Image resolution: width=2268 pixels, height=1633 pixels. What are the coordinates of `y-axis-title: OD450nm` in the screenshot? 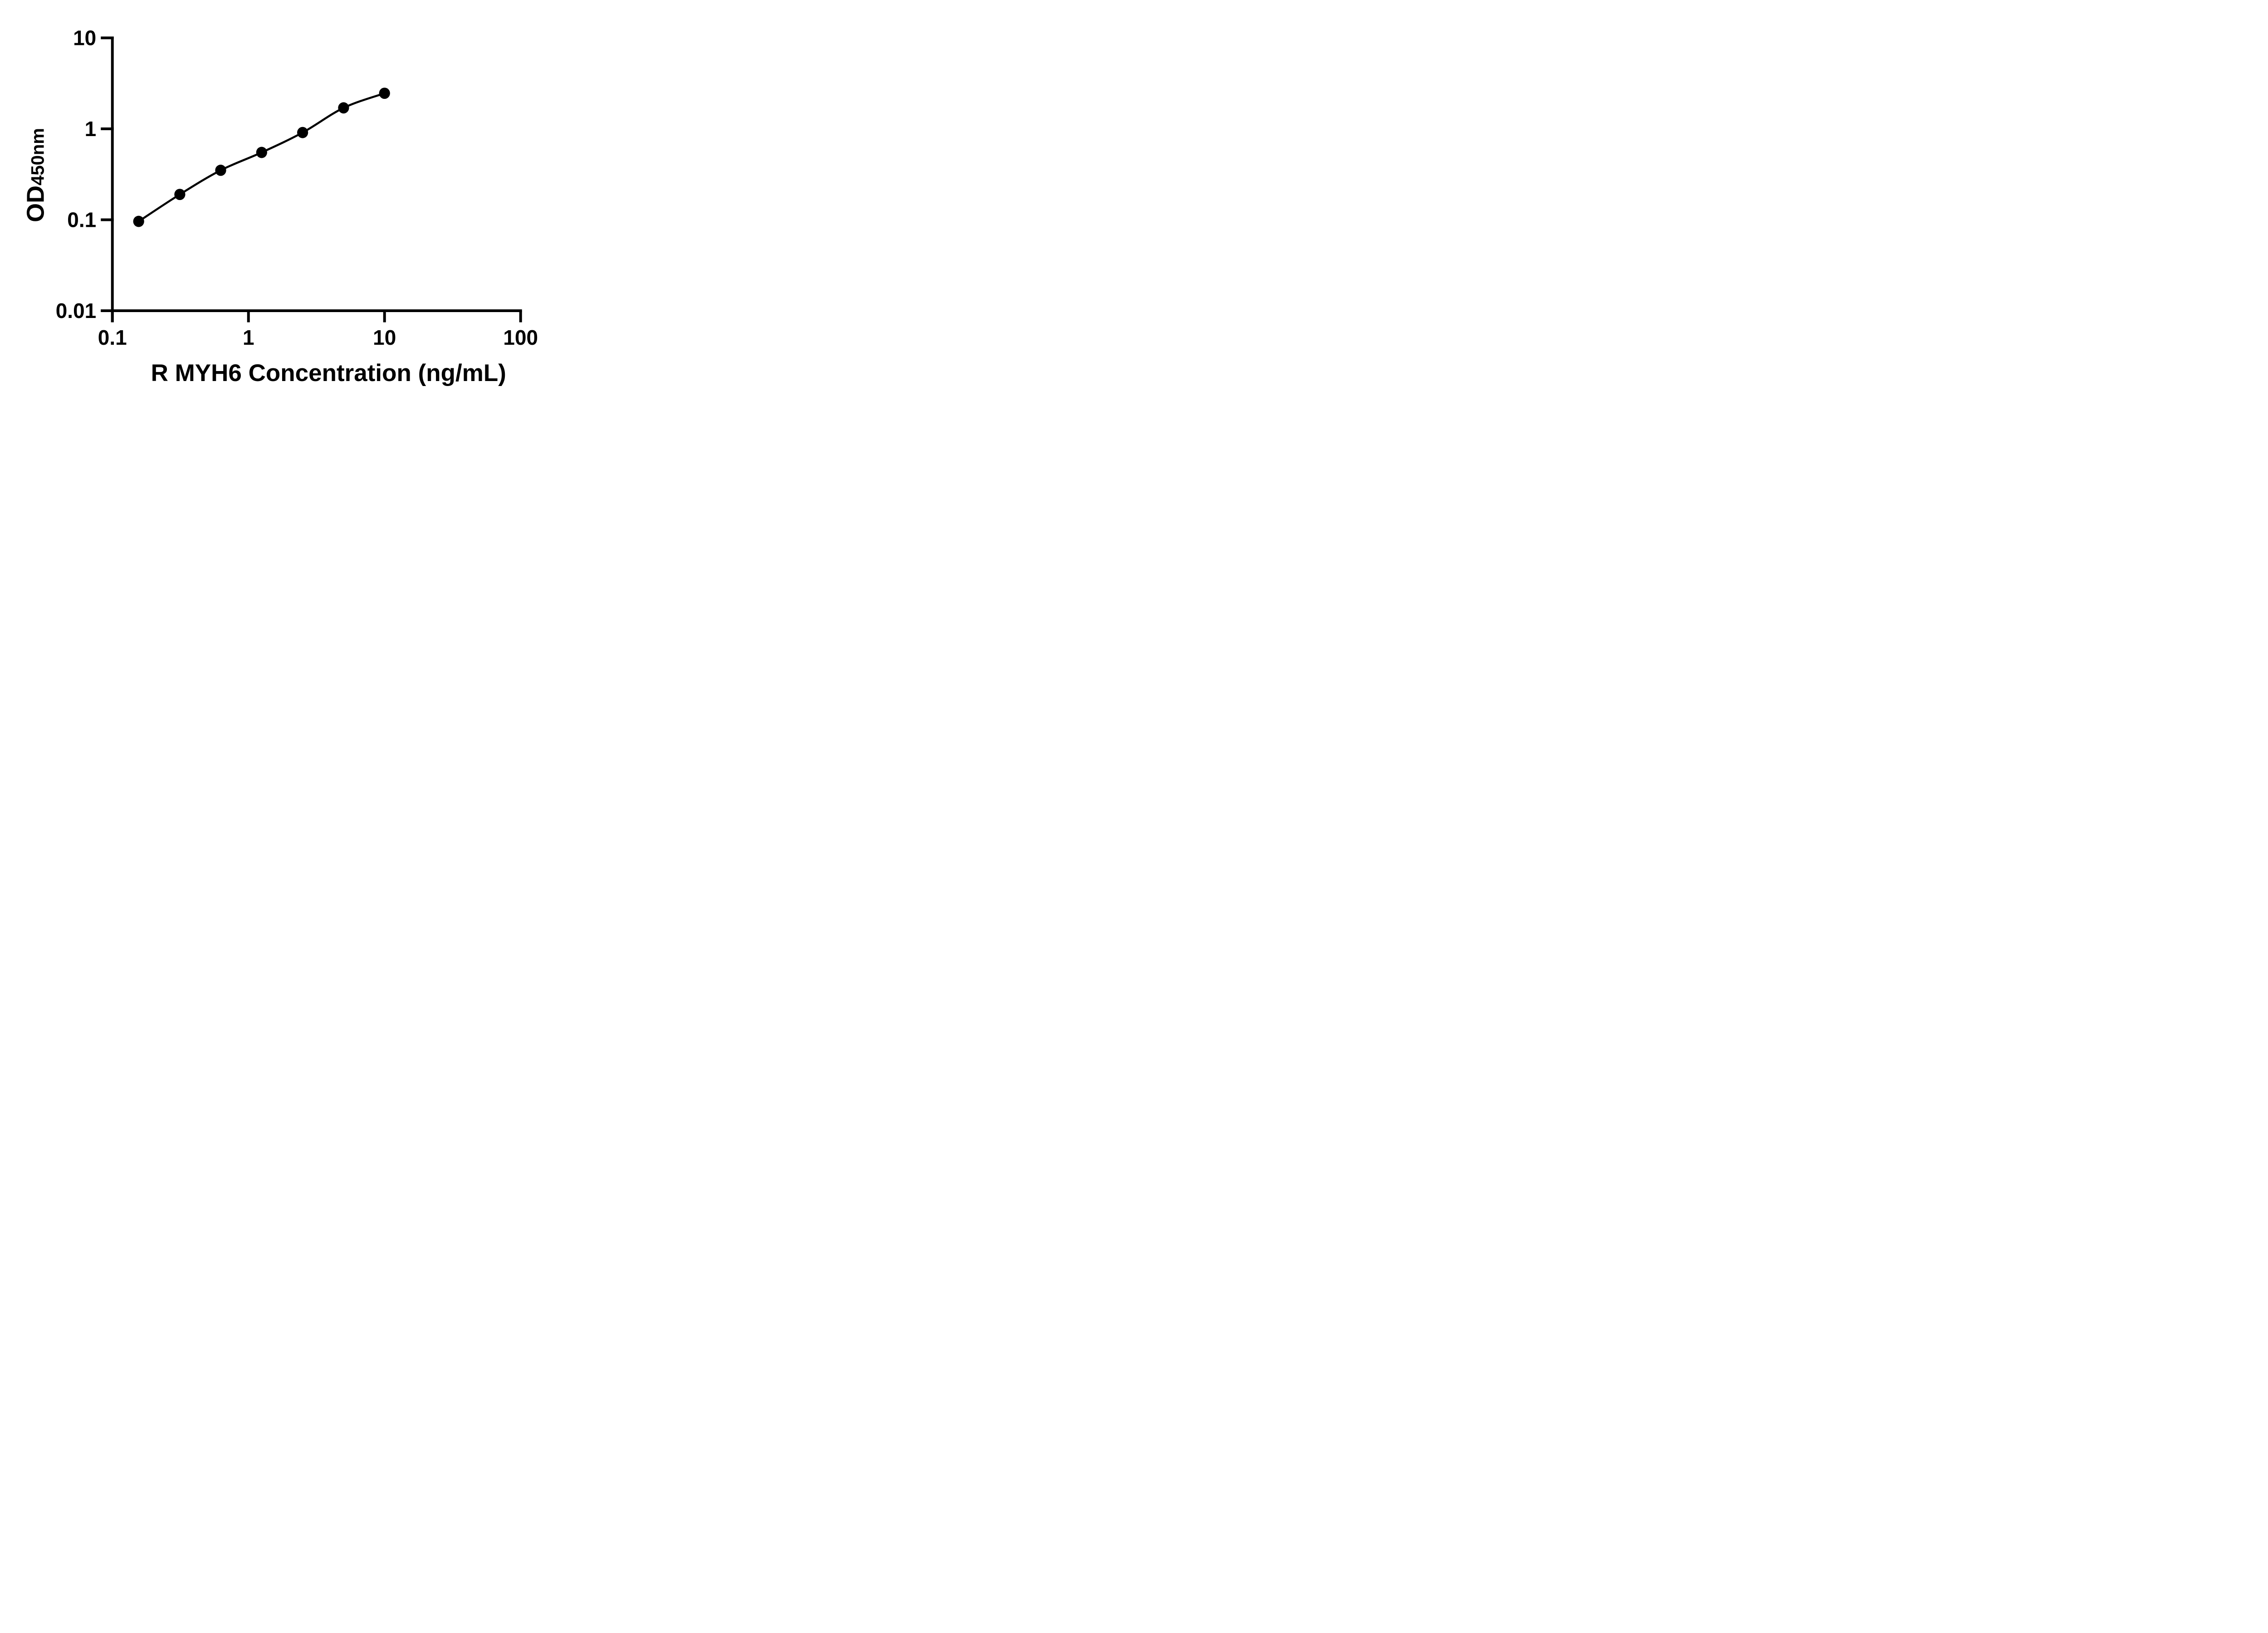 It's located at (36, 175).